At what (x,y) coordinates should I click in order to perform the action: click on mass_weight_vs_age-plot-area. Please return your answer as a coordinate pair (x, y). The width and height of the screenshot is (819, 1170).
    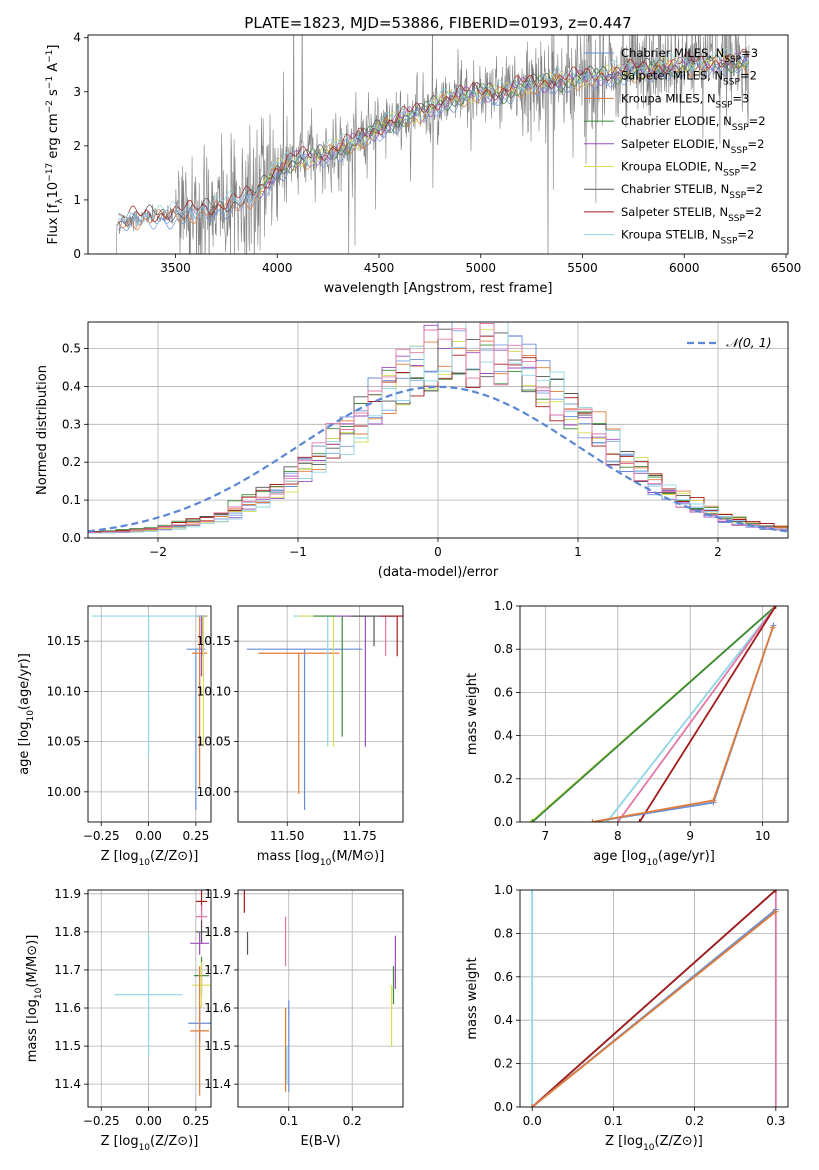
    Looking at the image, I should click on (654, 714).